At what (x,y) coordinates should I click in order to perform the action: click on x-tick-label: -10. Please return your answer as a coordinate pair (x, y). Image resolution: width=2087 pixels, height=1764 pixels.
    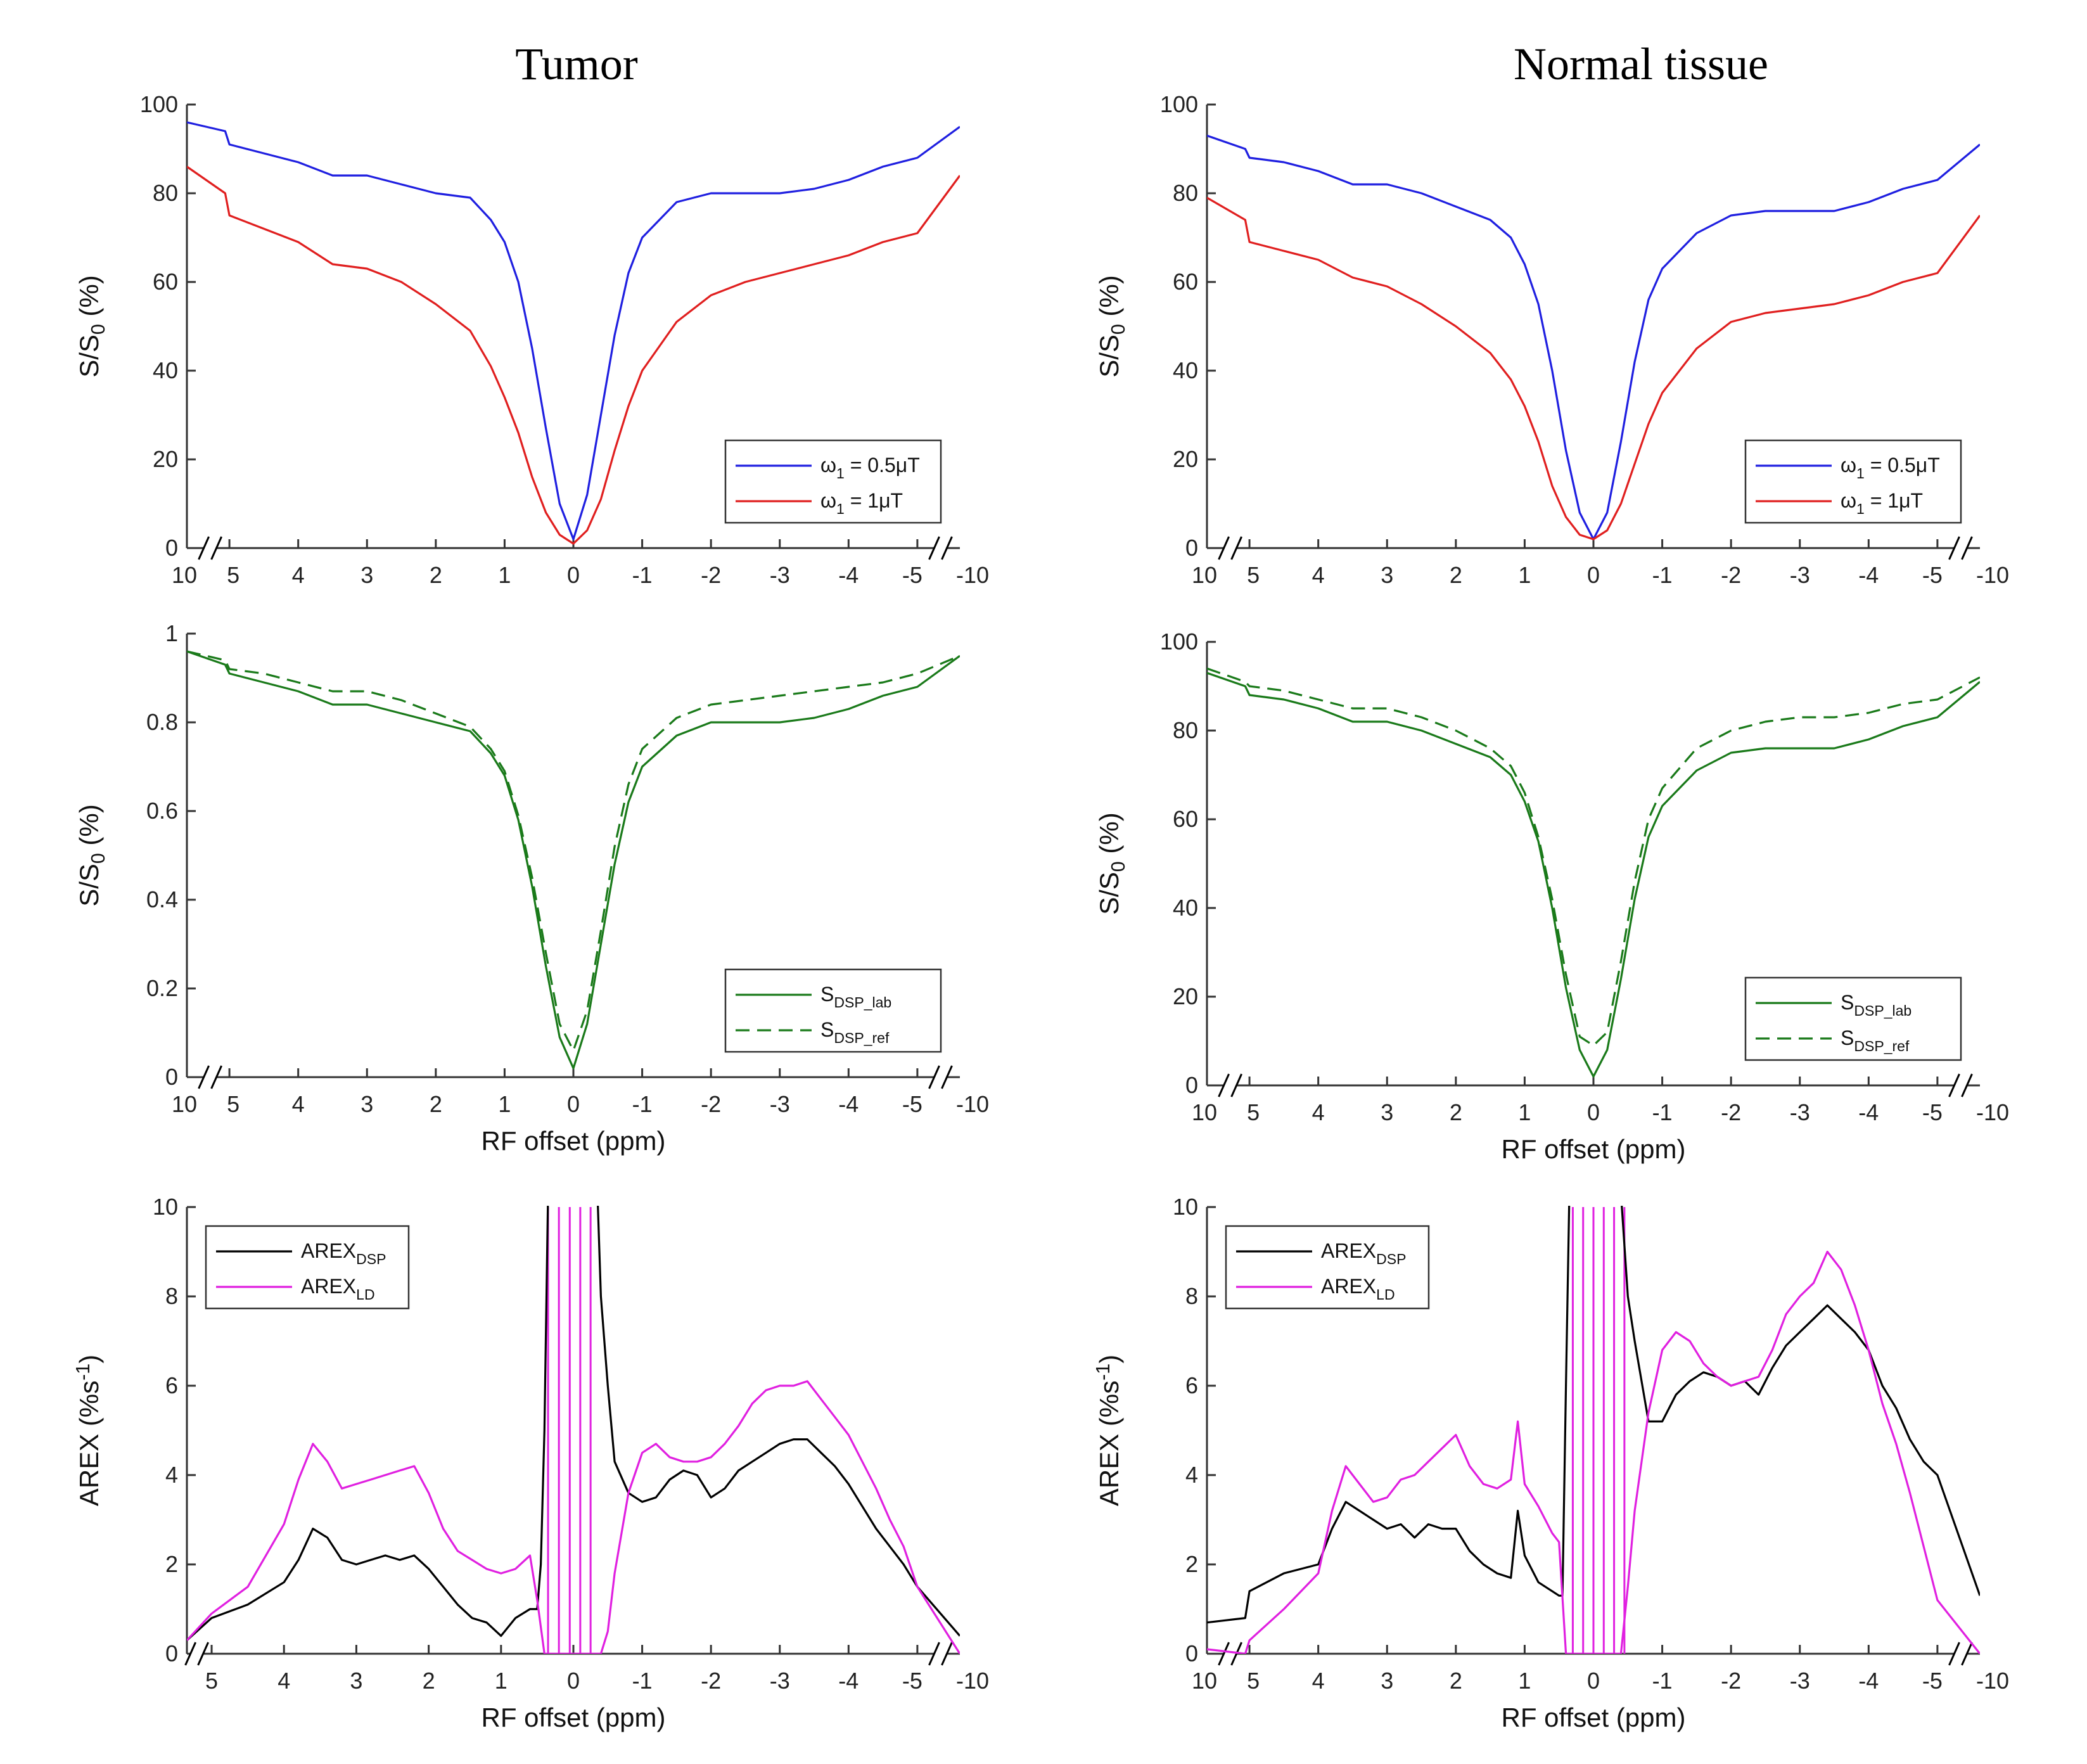
    Looking at the image, I should click on (972, 575).